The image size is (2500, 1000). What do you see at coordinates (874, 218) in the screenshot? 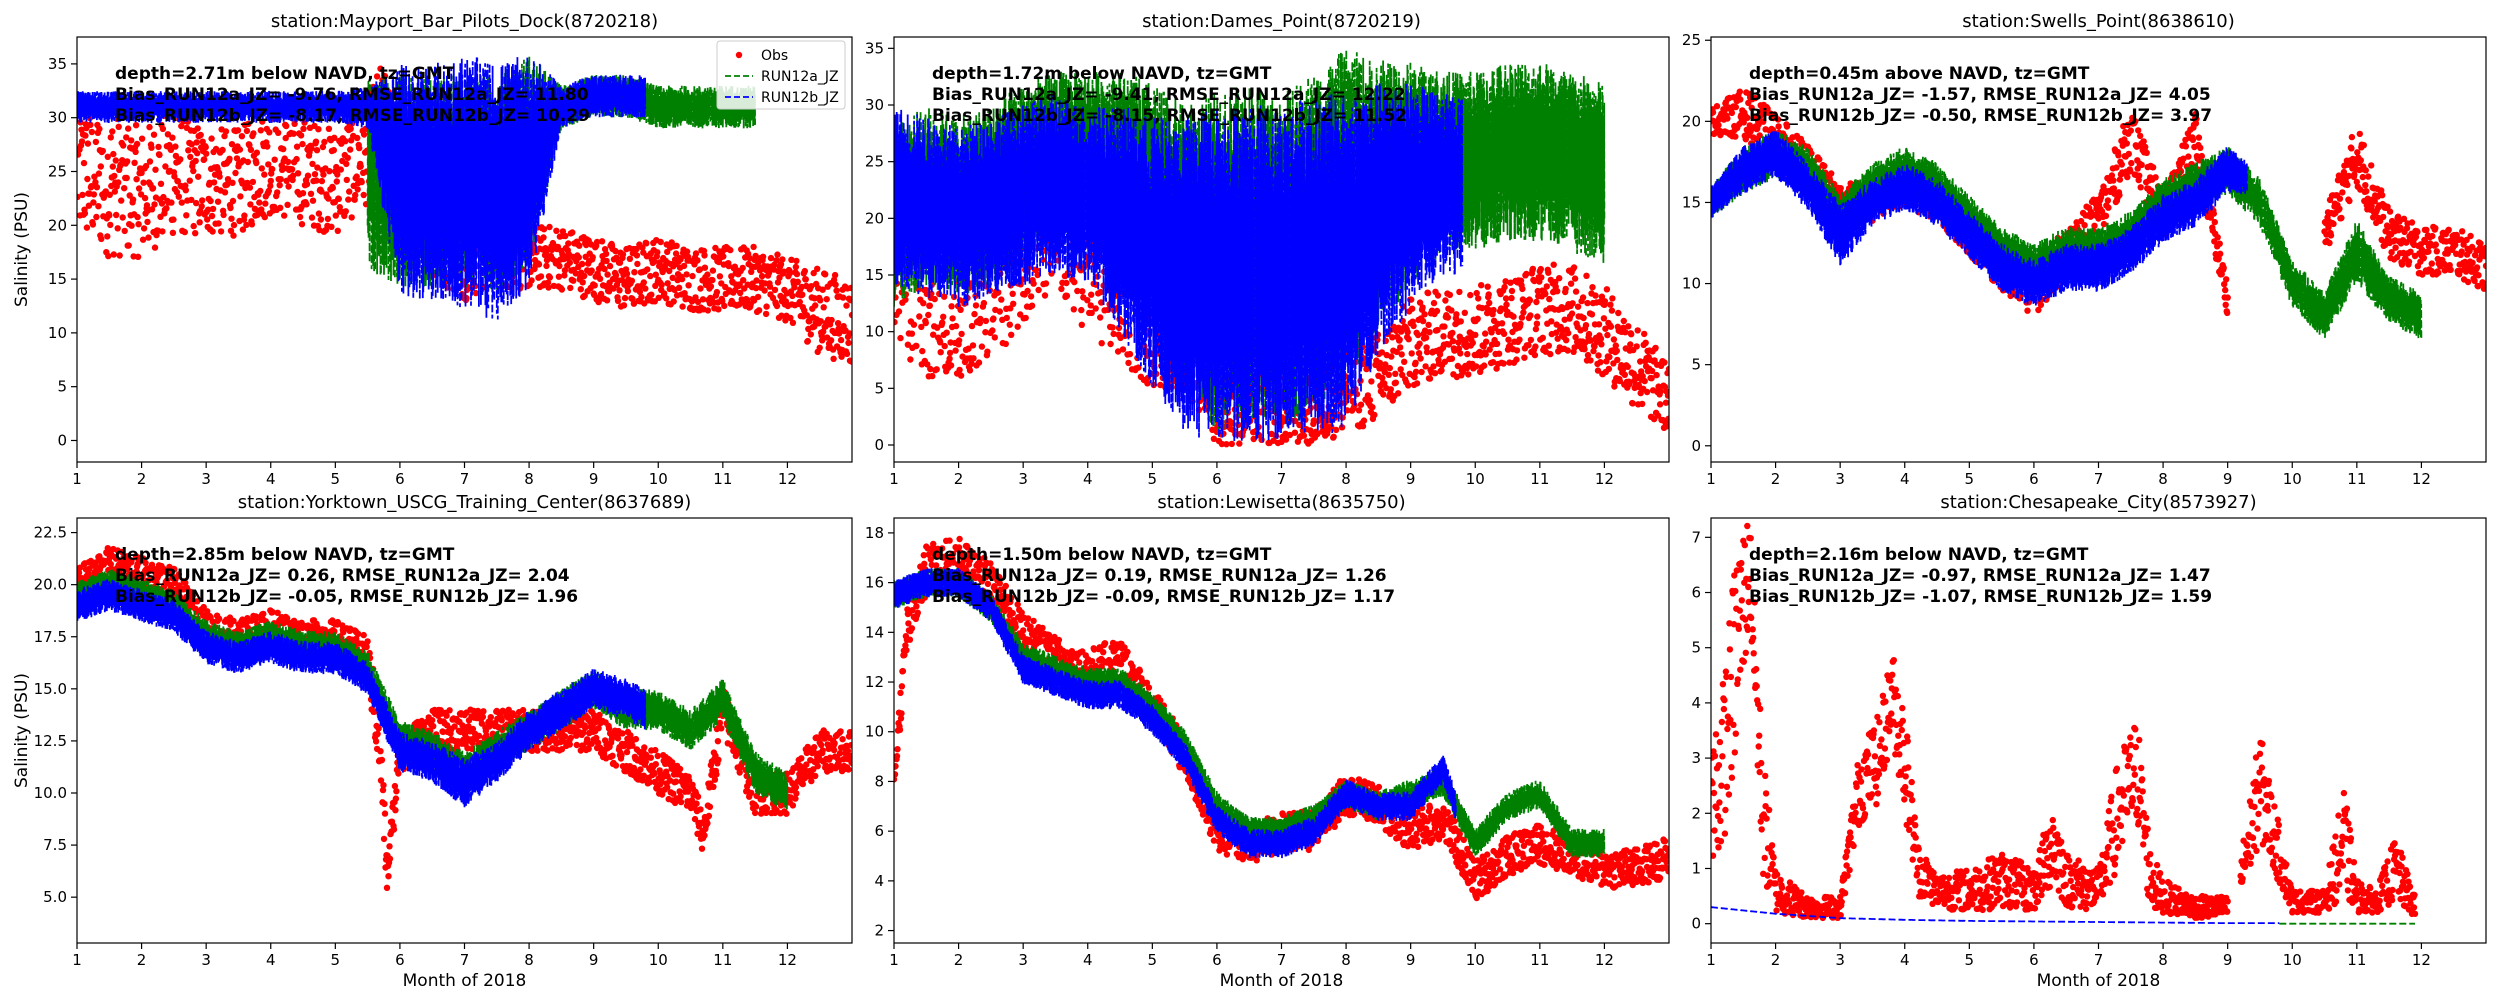
I see `y-tick-label: 20` at bounding box center [874, 218].